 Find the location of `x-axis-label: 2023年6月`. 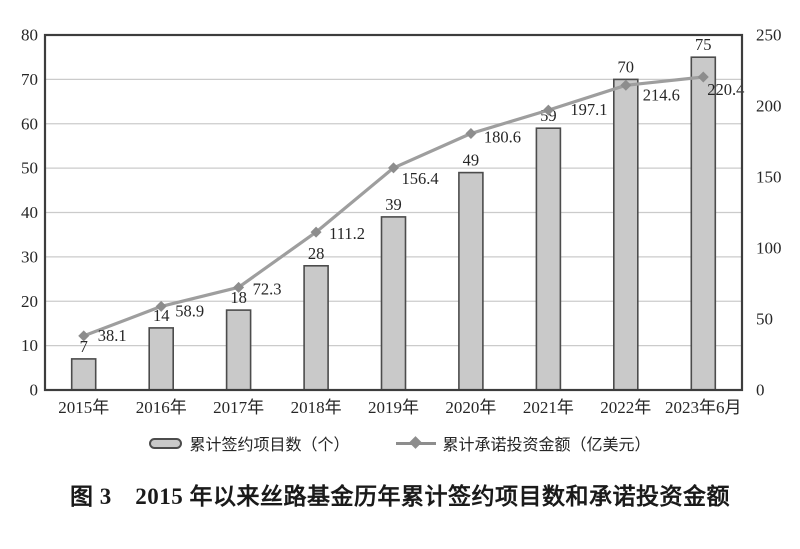

x-axis-label: 2023年6月 is located at coordinates (703, 407).